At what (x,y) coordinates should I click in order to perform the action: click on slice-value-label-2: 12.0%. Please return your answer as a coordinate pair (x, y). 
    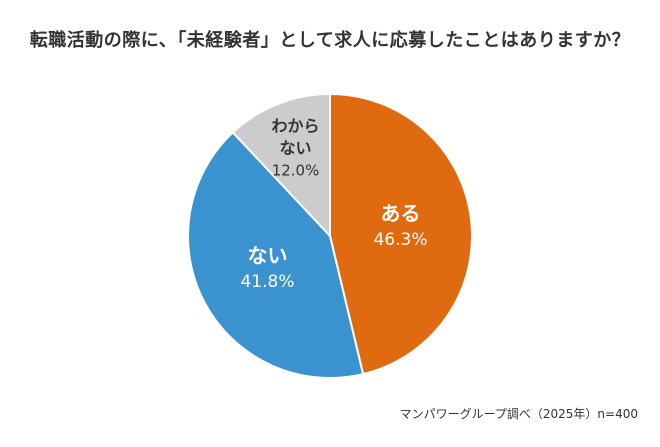
    Looking at the image, I should click on (296, 170).